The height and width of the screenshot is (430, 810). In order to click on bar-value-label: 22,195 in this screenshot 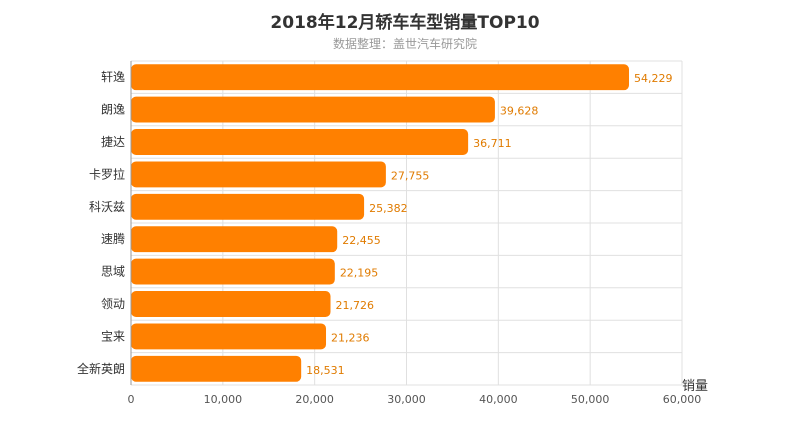, I will do `click(359, 273)`.